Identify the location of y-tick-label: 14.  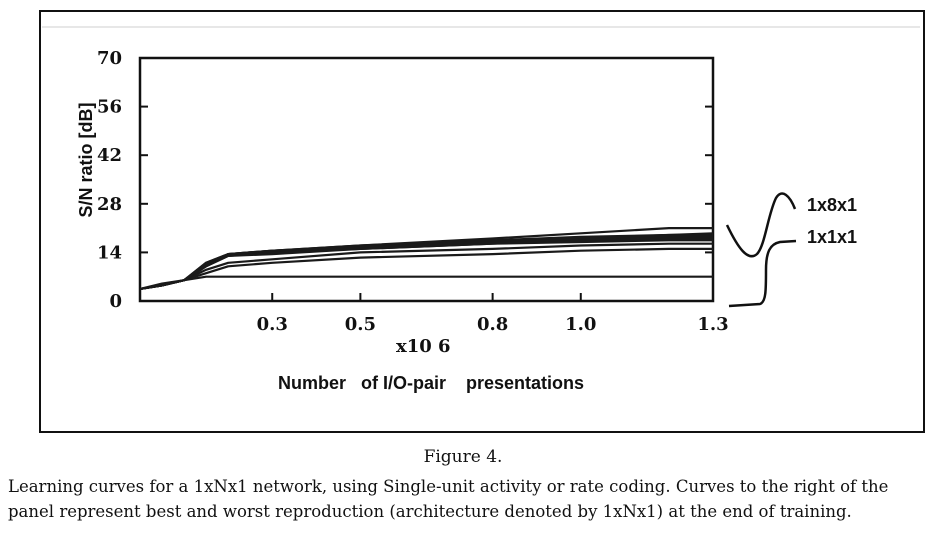
(109, 252).